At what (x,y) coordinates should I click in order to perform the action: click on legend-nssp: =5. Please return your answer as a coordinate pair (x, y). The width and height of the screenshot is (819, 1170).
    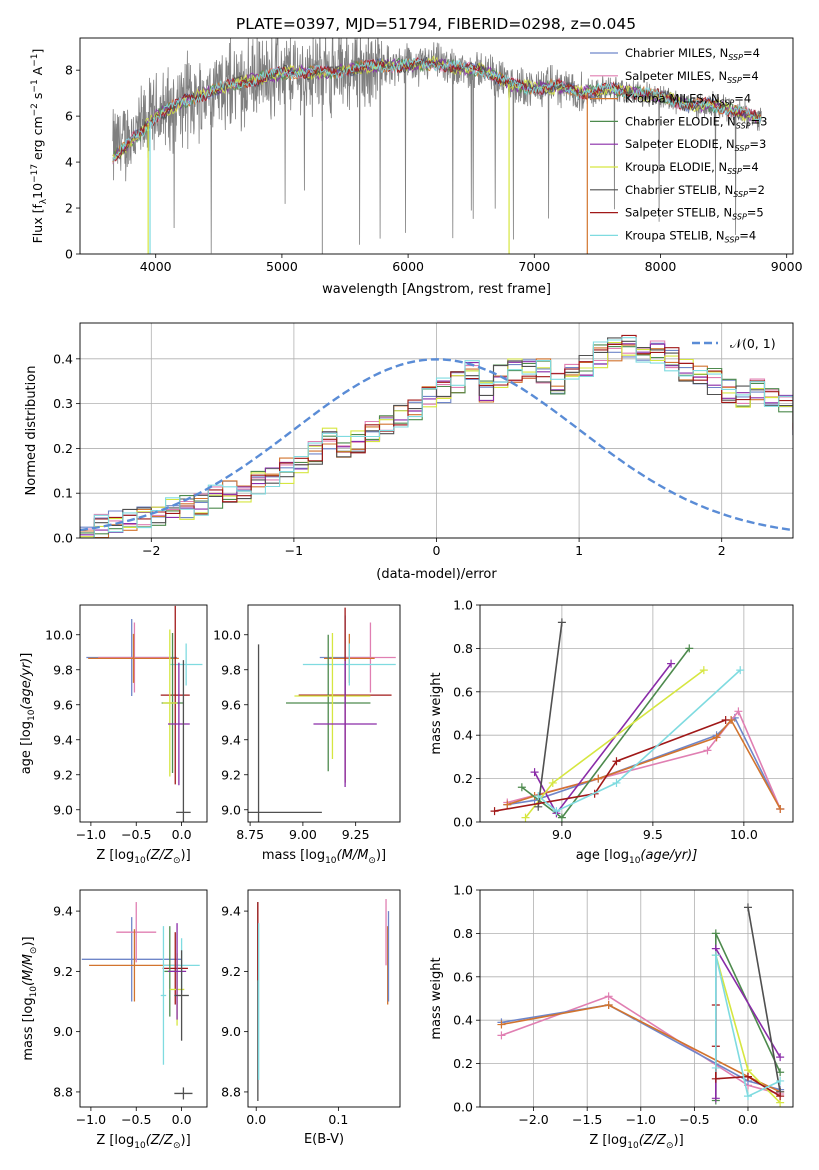
    Looking at the image, I should click on (755, 213).